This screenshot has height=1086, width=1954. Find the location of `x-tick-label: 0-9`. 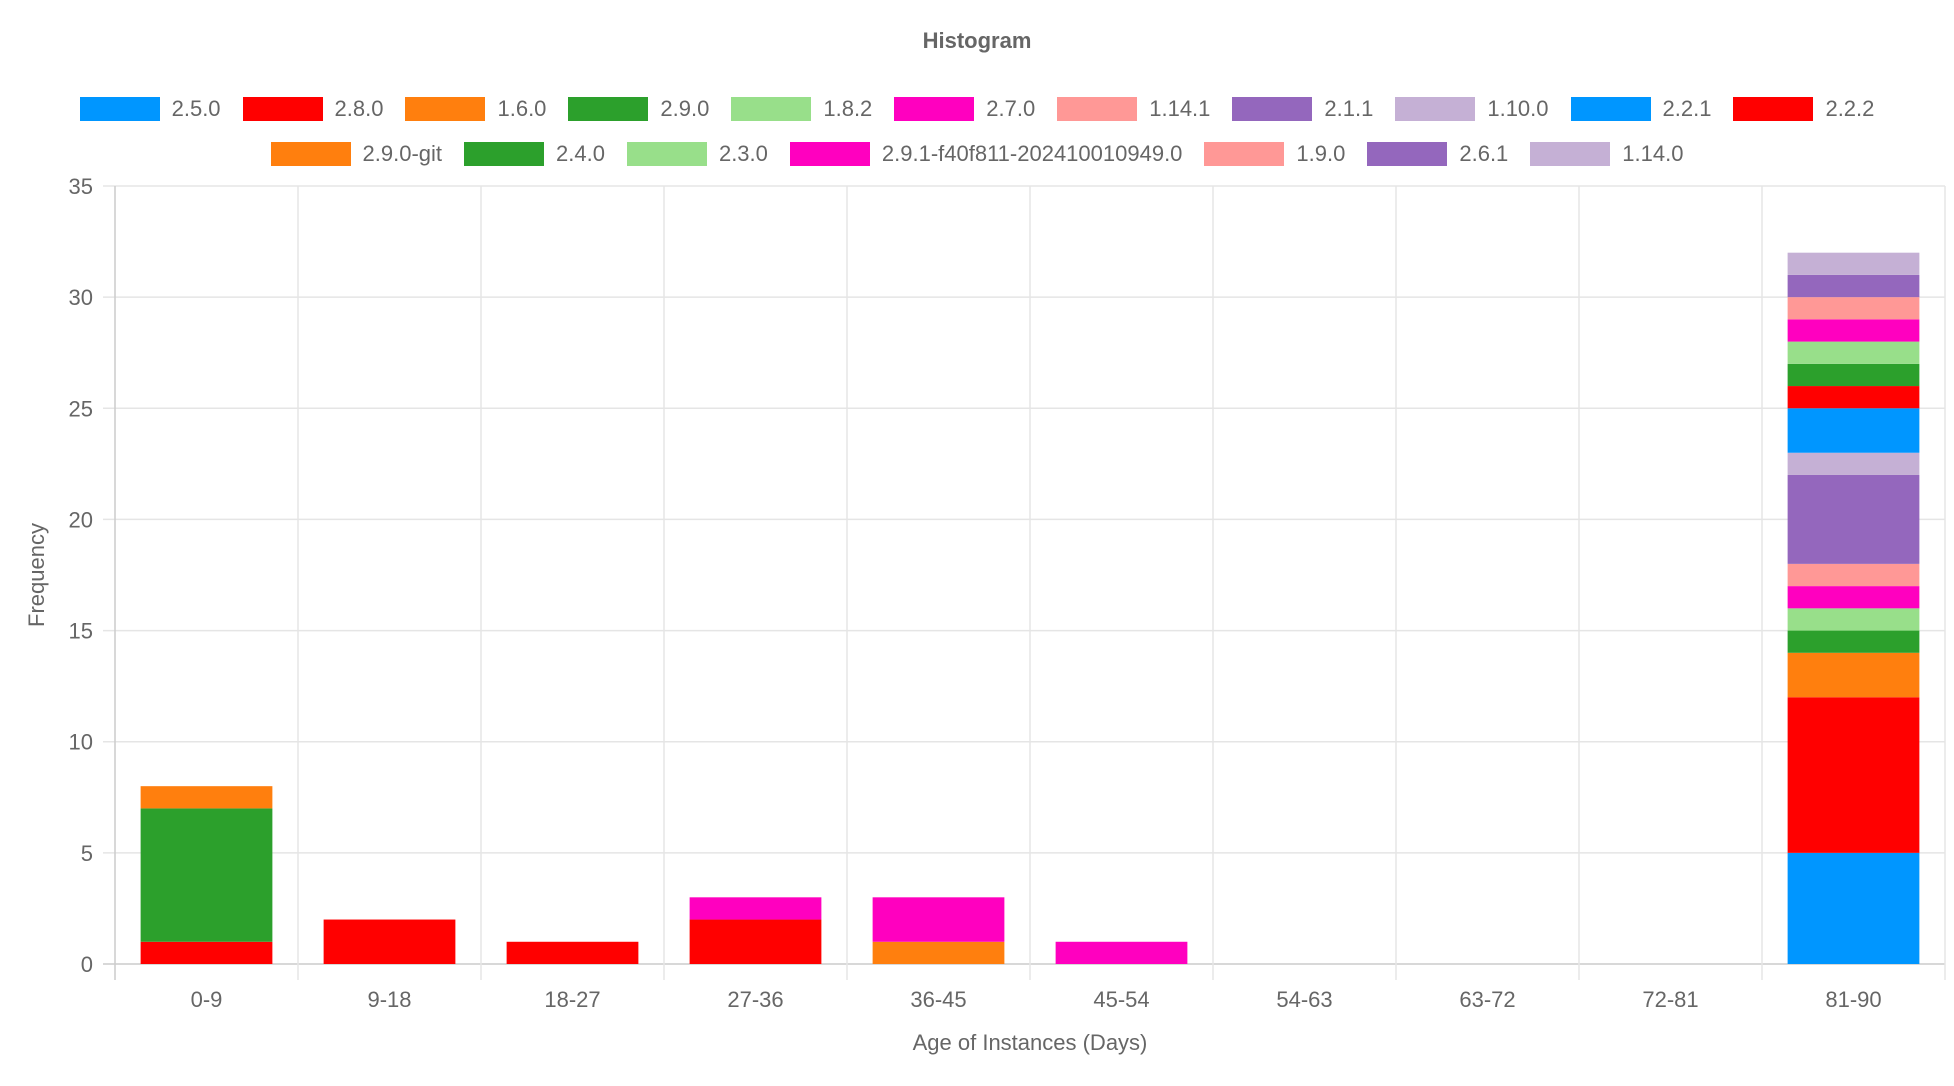

x-tick-label: 0-9 is located at coordinates (207, 999).